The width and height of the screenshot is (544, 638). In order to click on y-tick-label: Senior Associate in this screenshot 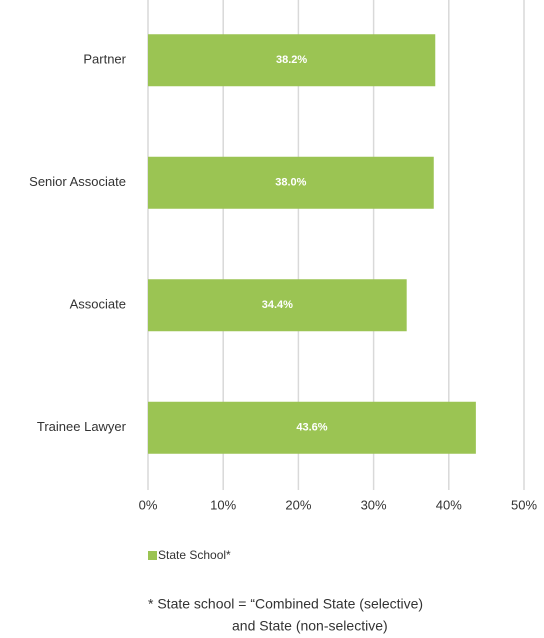, I will do `click(77, 181)`.